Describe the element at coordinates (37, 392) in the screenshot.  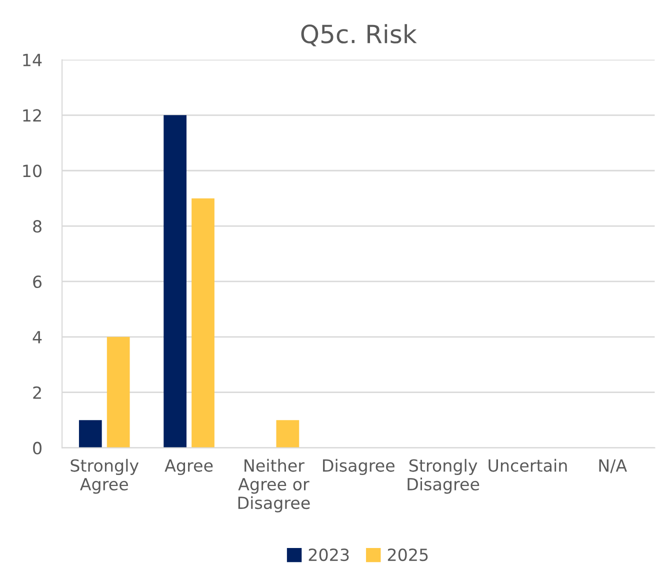
I see `y-tick-label: 2` at that location.